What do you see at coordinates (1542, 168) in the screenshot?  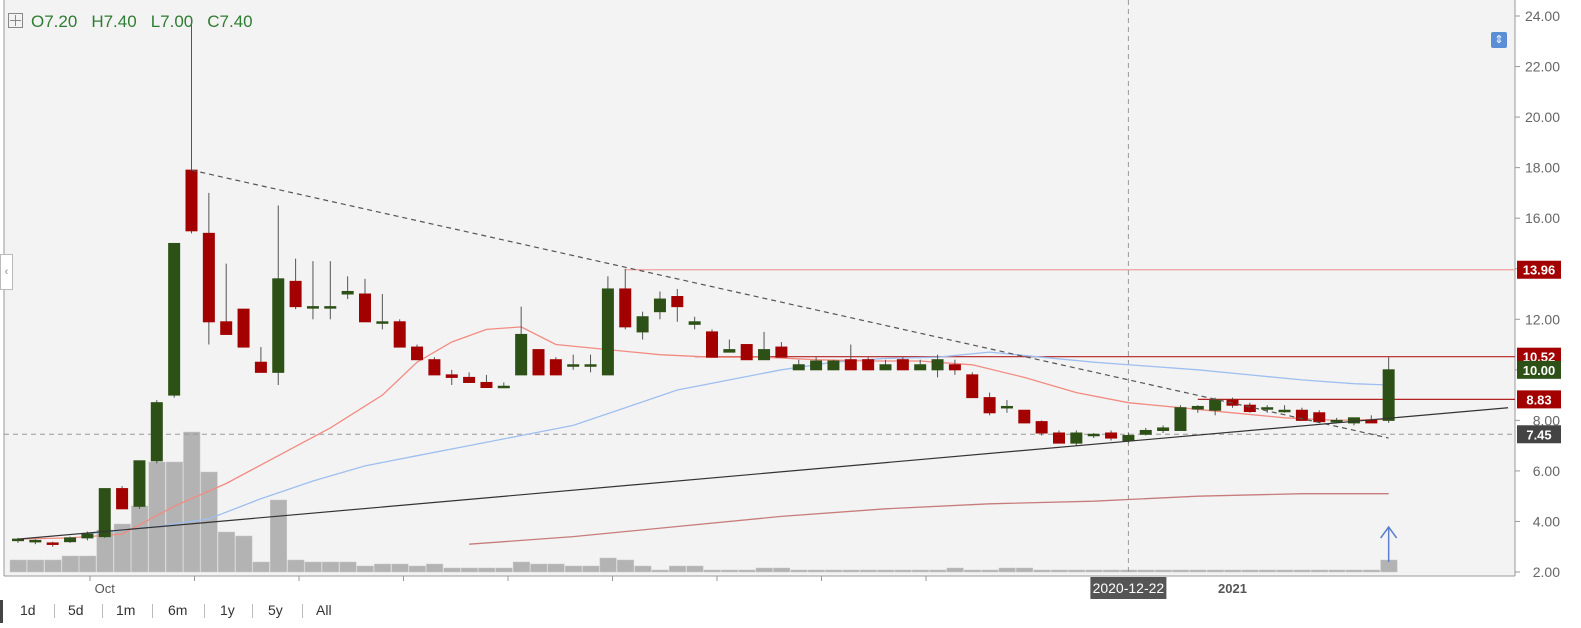 I see `y-tick-label: 18.00` at bounding box center [1542, 168].